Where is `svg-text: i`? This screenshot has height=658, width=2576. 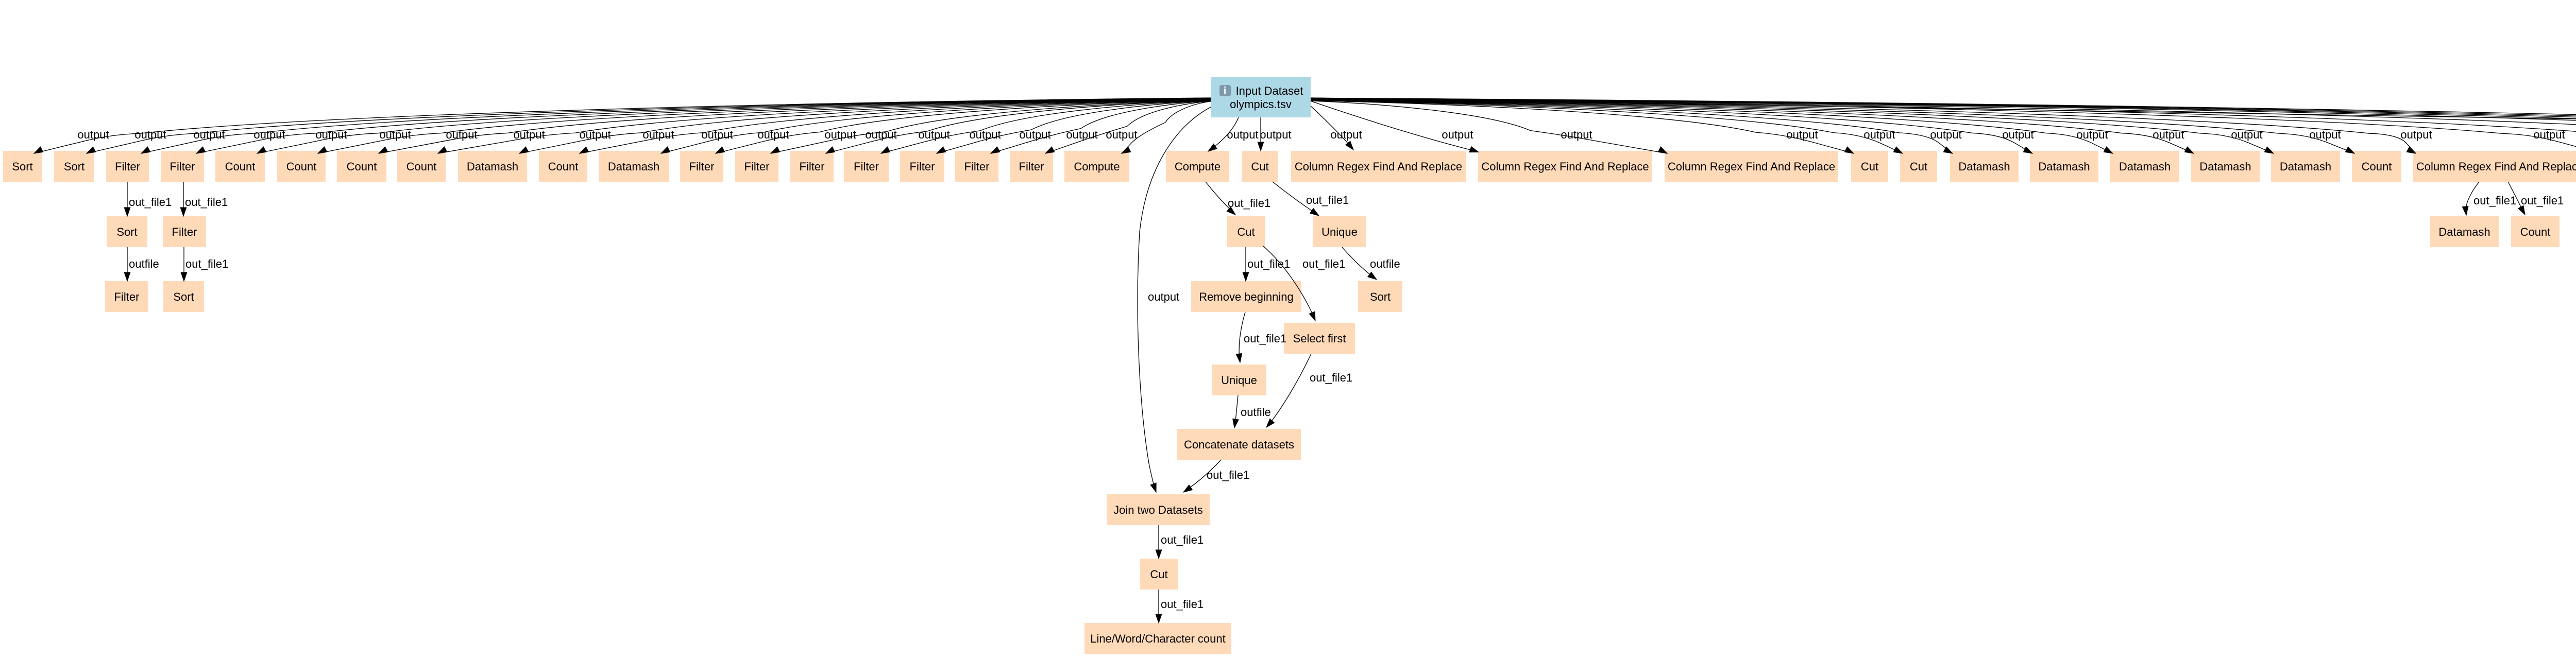 svg-text: i is located at coordinates (1225, 91).